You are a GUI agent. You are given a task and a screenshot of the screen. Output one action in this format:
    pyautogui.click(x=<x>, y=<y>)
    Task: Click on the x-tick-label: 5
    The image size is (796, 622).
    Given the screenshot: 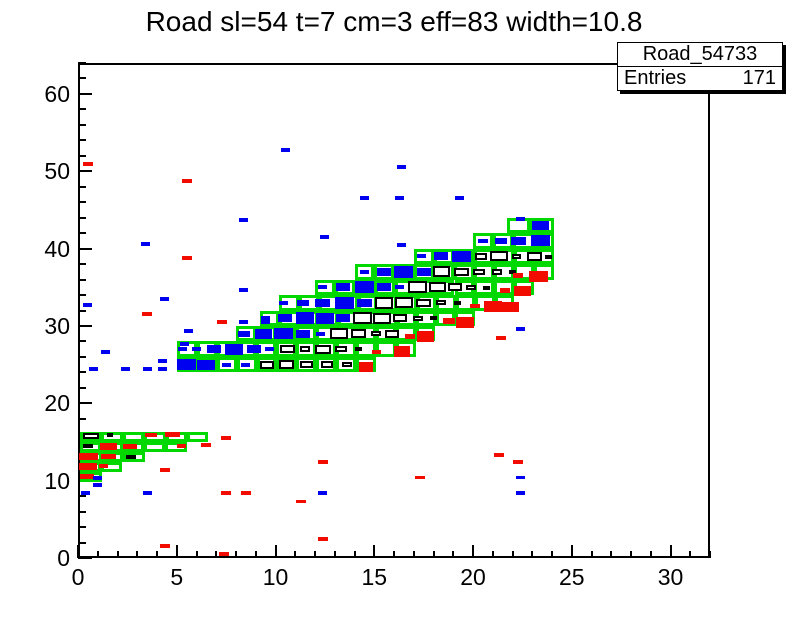 What is the action you would take?
    pyautogui.click(x=177, y=577)
    